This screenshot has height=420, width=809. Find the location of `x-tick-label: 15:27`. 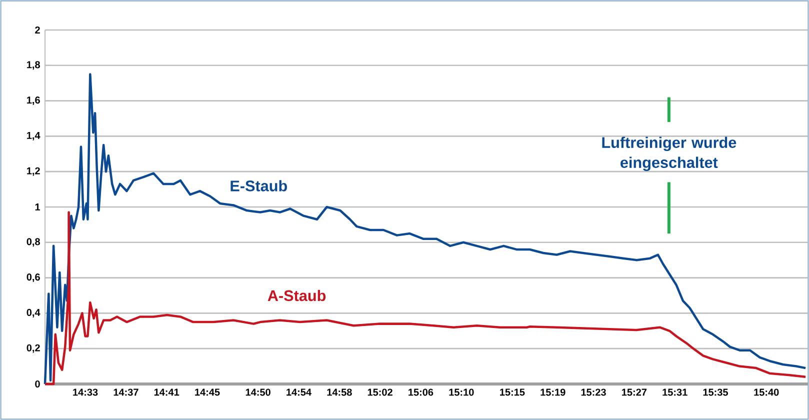

x-tick-label: 15:27 is located at coordinates (634, 392).